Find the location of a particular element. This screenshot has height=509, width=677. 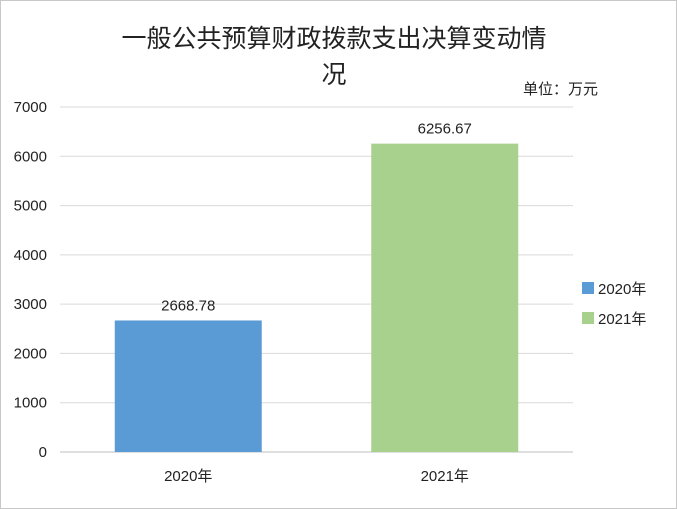

y-tick-label: 1000 is located at coordinates (30, 403).